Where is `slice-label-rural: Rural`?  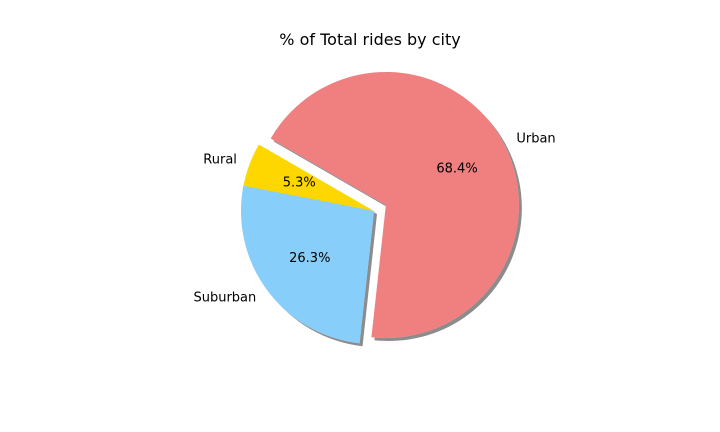 slice-label-rural: Rural is located at coordinates (220, 159).